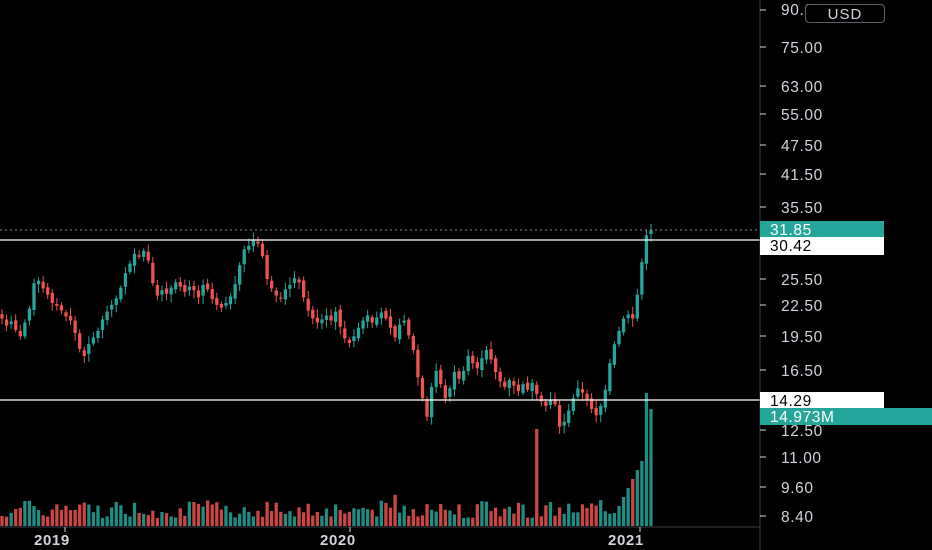 This screenshot has width=932, height=550. Describe the element at coordinates (822, 246) in the screenshot. I see `upper-level-tag: 30.42` at that location.